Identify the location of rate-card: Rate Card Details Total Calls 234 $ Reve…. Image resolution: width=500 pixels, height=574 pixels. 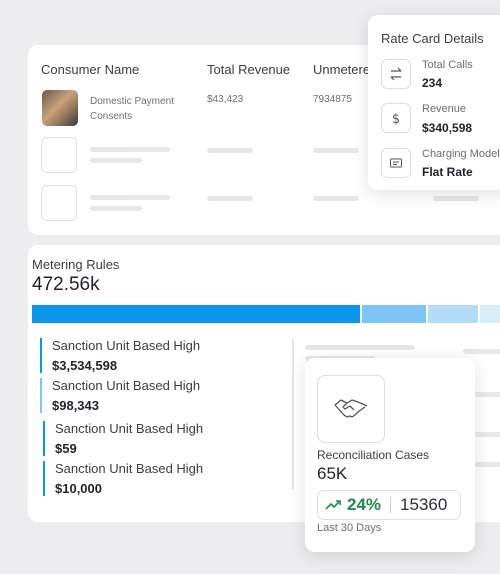
(434, 102).